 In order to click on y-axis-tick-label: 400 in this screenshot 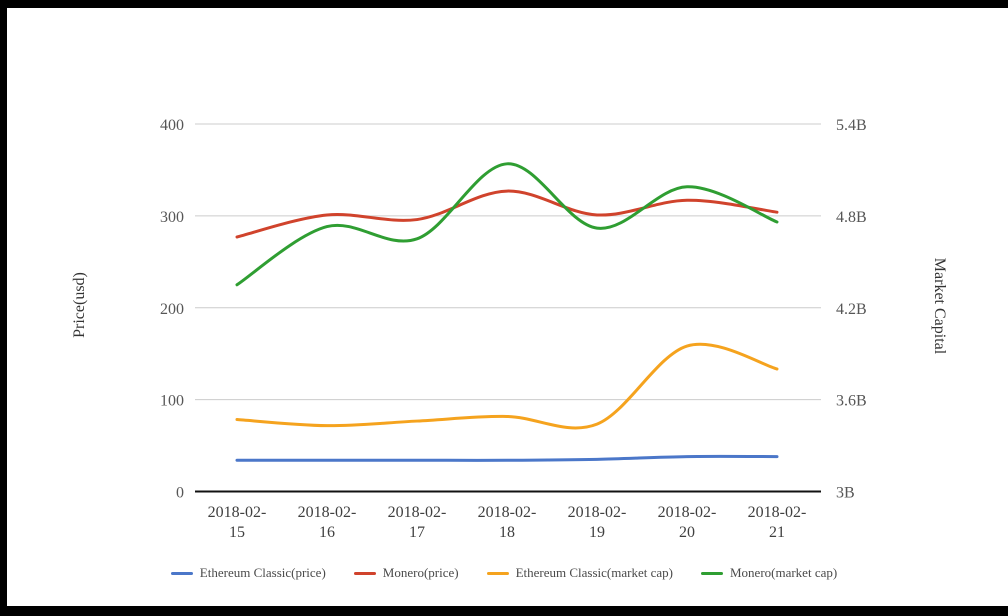, I will do `click(172, 125)`.